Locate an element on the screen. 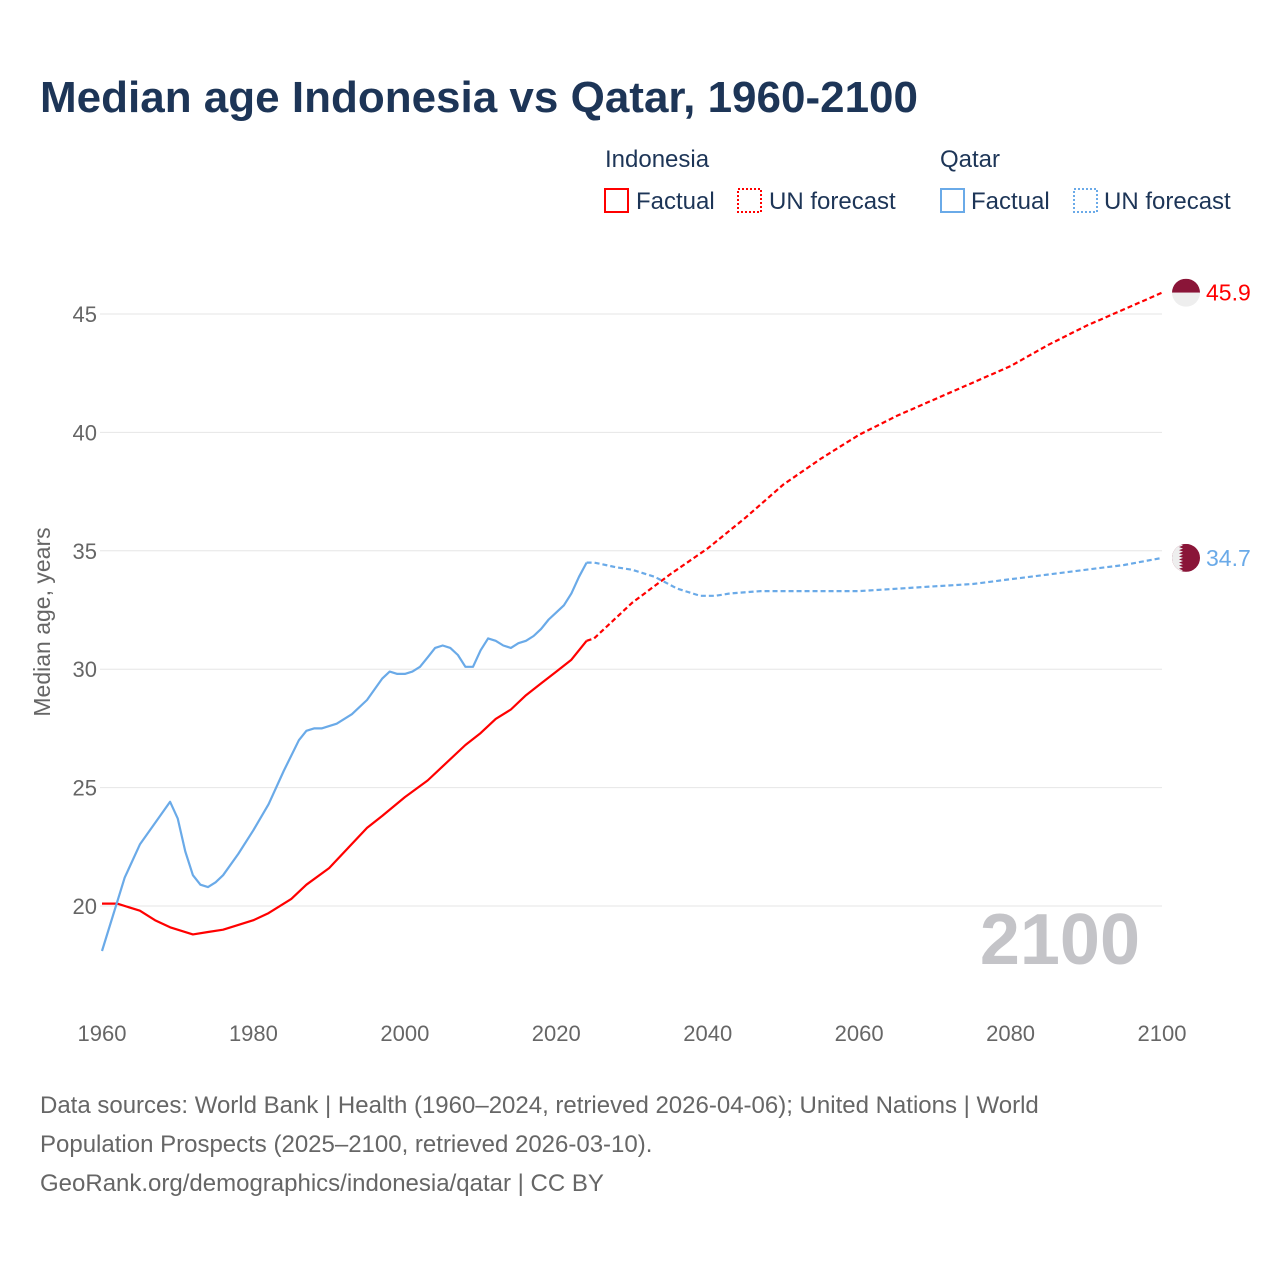 The image size is (1280, 1285). y-tick-label: 35 is located at coordinates (85, 551).